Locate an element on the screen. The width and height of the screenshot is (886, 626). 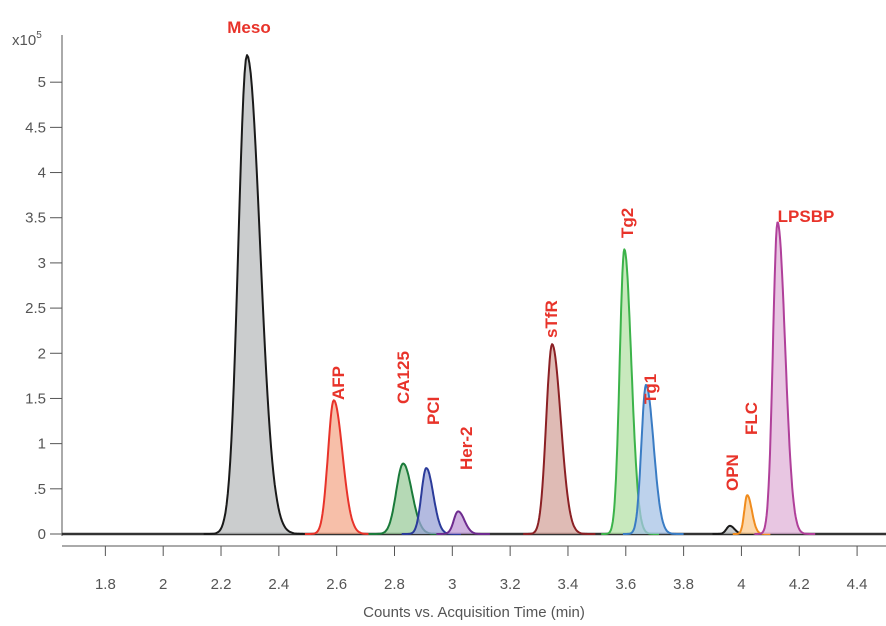
y-tick-label: 0 is located at coordinates (42, 534).